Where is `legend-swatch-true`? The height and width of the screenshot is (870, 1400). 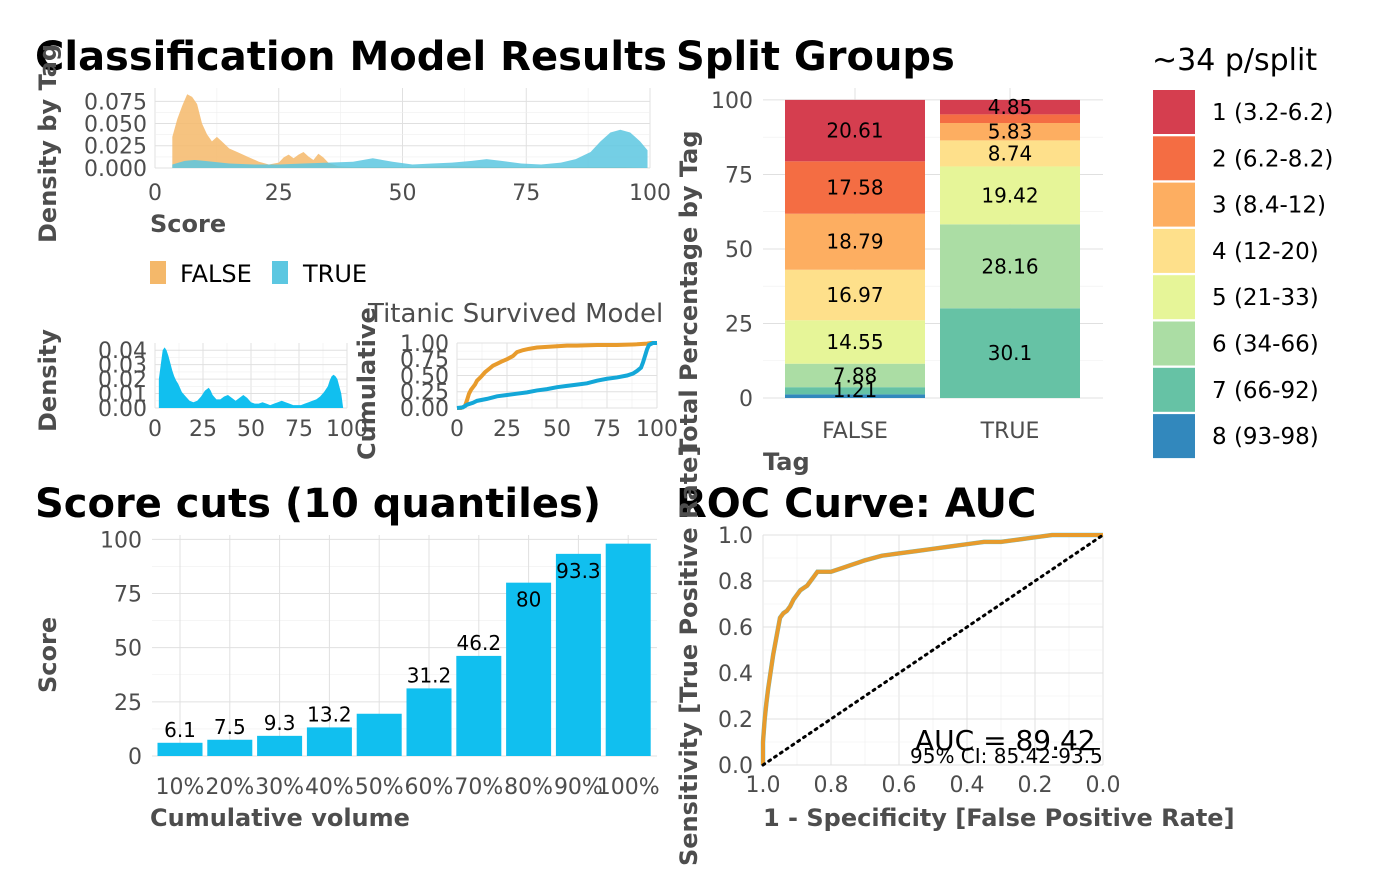
legend-swatch-true is located at coordinates (280, 272).